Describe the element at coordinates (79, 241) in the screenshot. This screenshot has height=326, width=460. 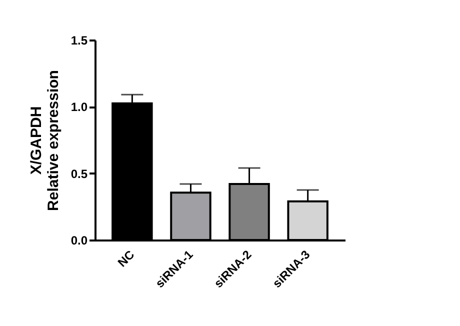
I see `y-tick-label: 0.0` at that location.